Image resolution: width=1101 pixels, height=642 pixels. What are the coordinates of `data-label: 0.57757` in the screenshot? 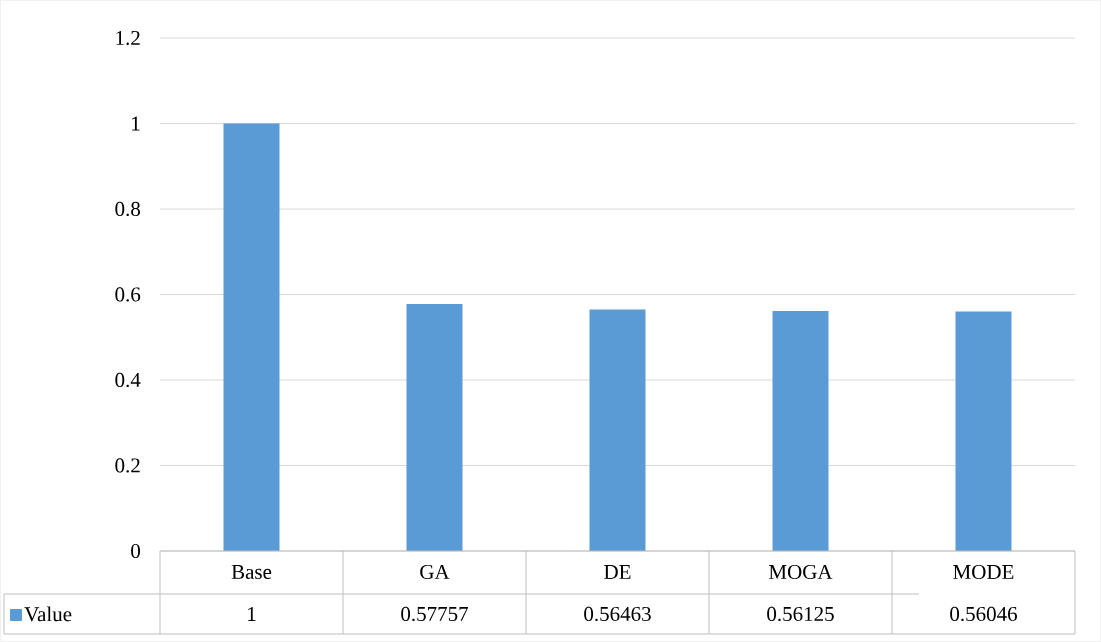 It's located at (435, 614).